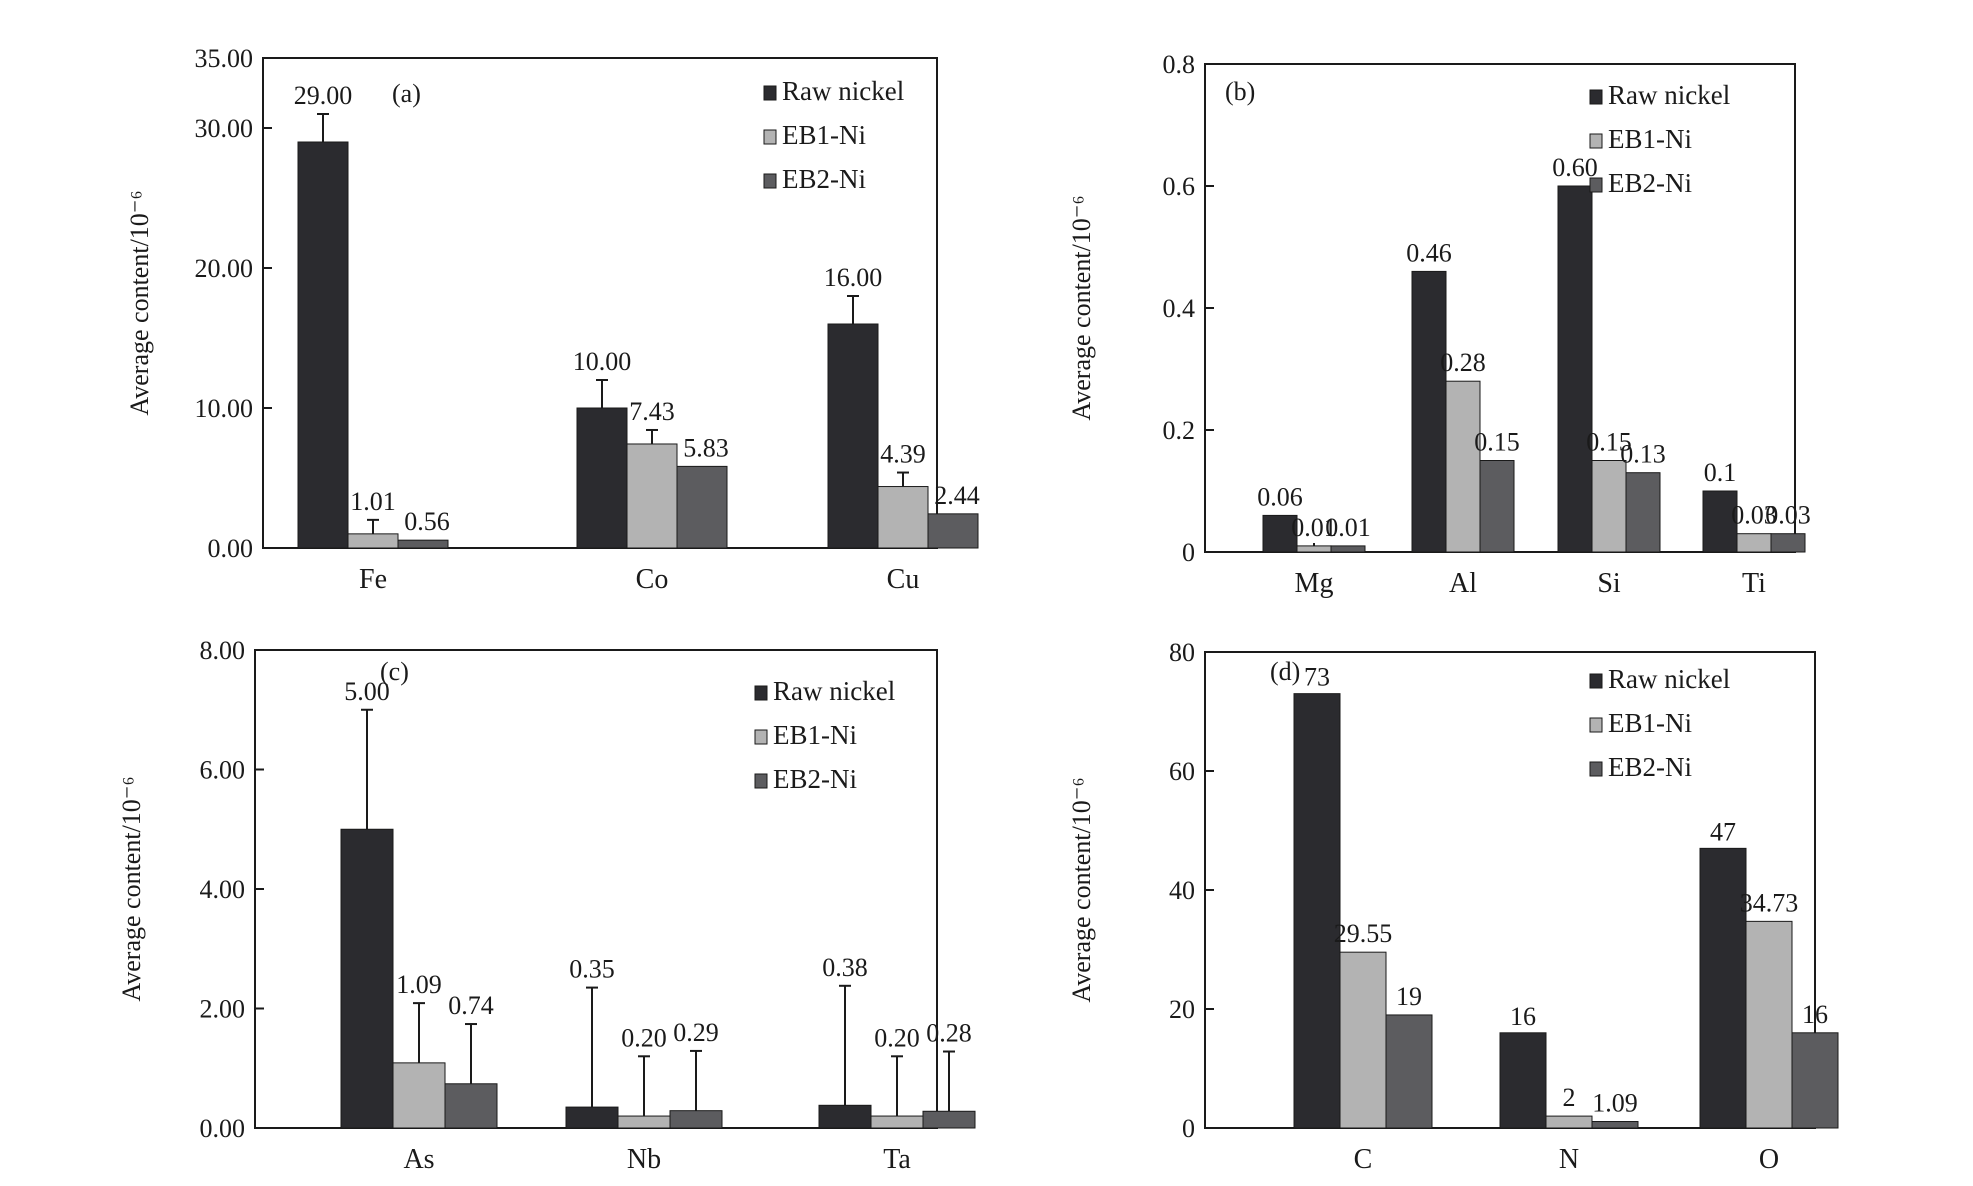 The height and width of the screenshot is (1186, 1973). What do you see at coordinates (957, 495) in the screenshot?
I see `data-label: 2.44` at bounding box center [957, 495].